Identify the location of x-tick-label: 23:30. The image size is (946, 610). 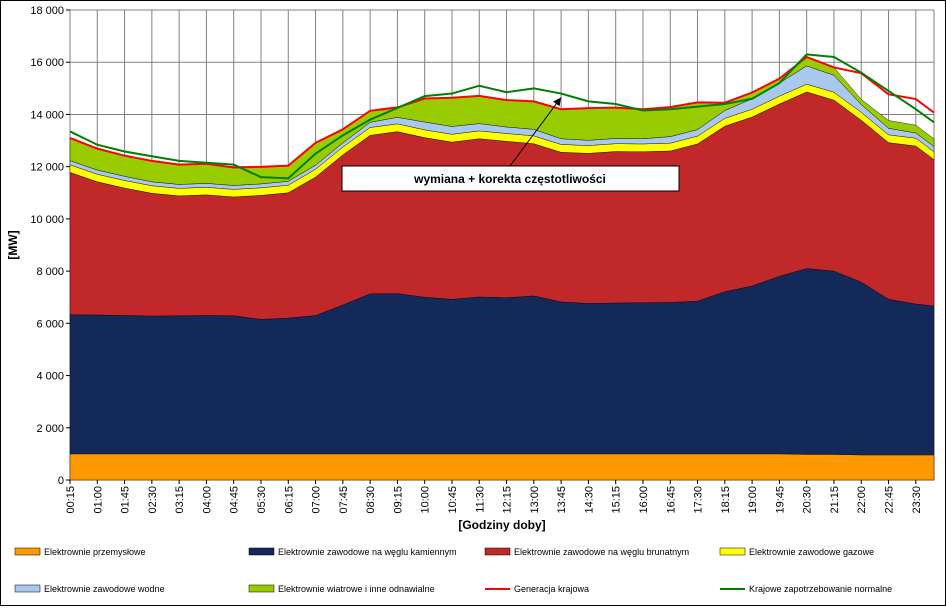
(917, 500).